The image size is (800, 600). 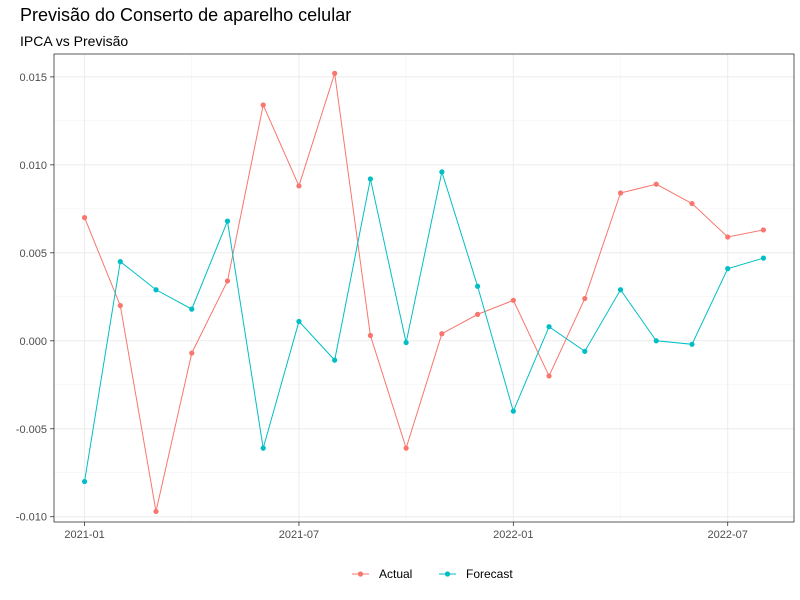 I want to click on legend-label-actual: Actual, so click(x=395, y=574).